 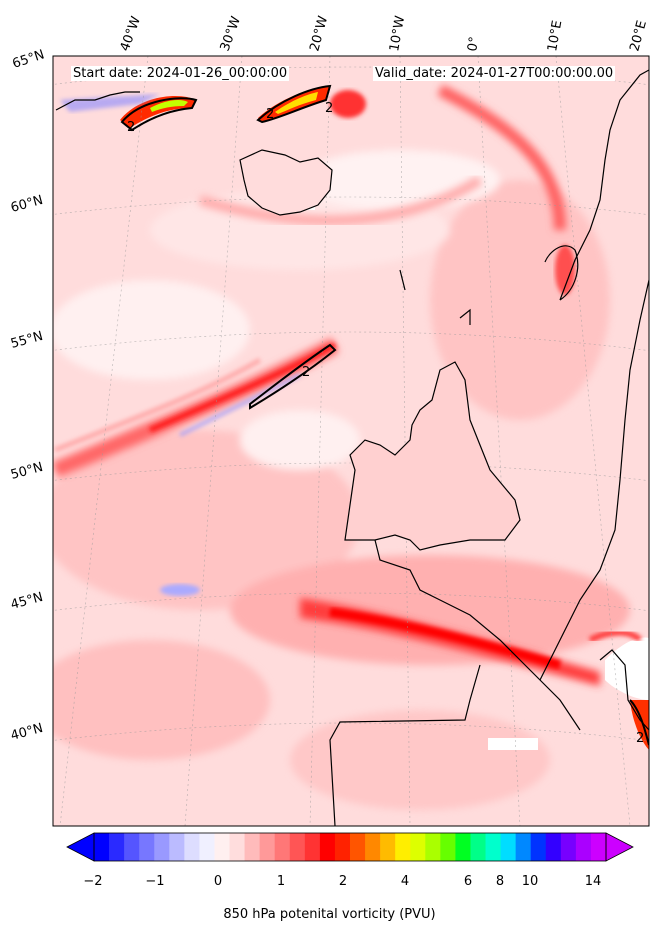 I want to click on colorbar-tick-label: −2, so click(x=92, y=881).